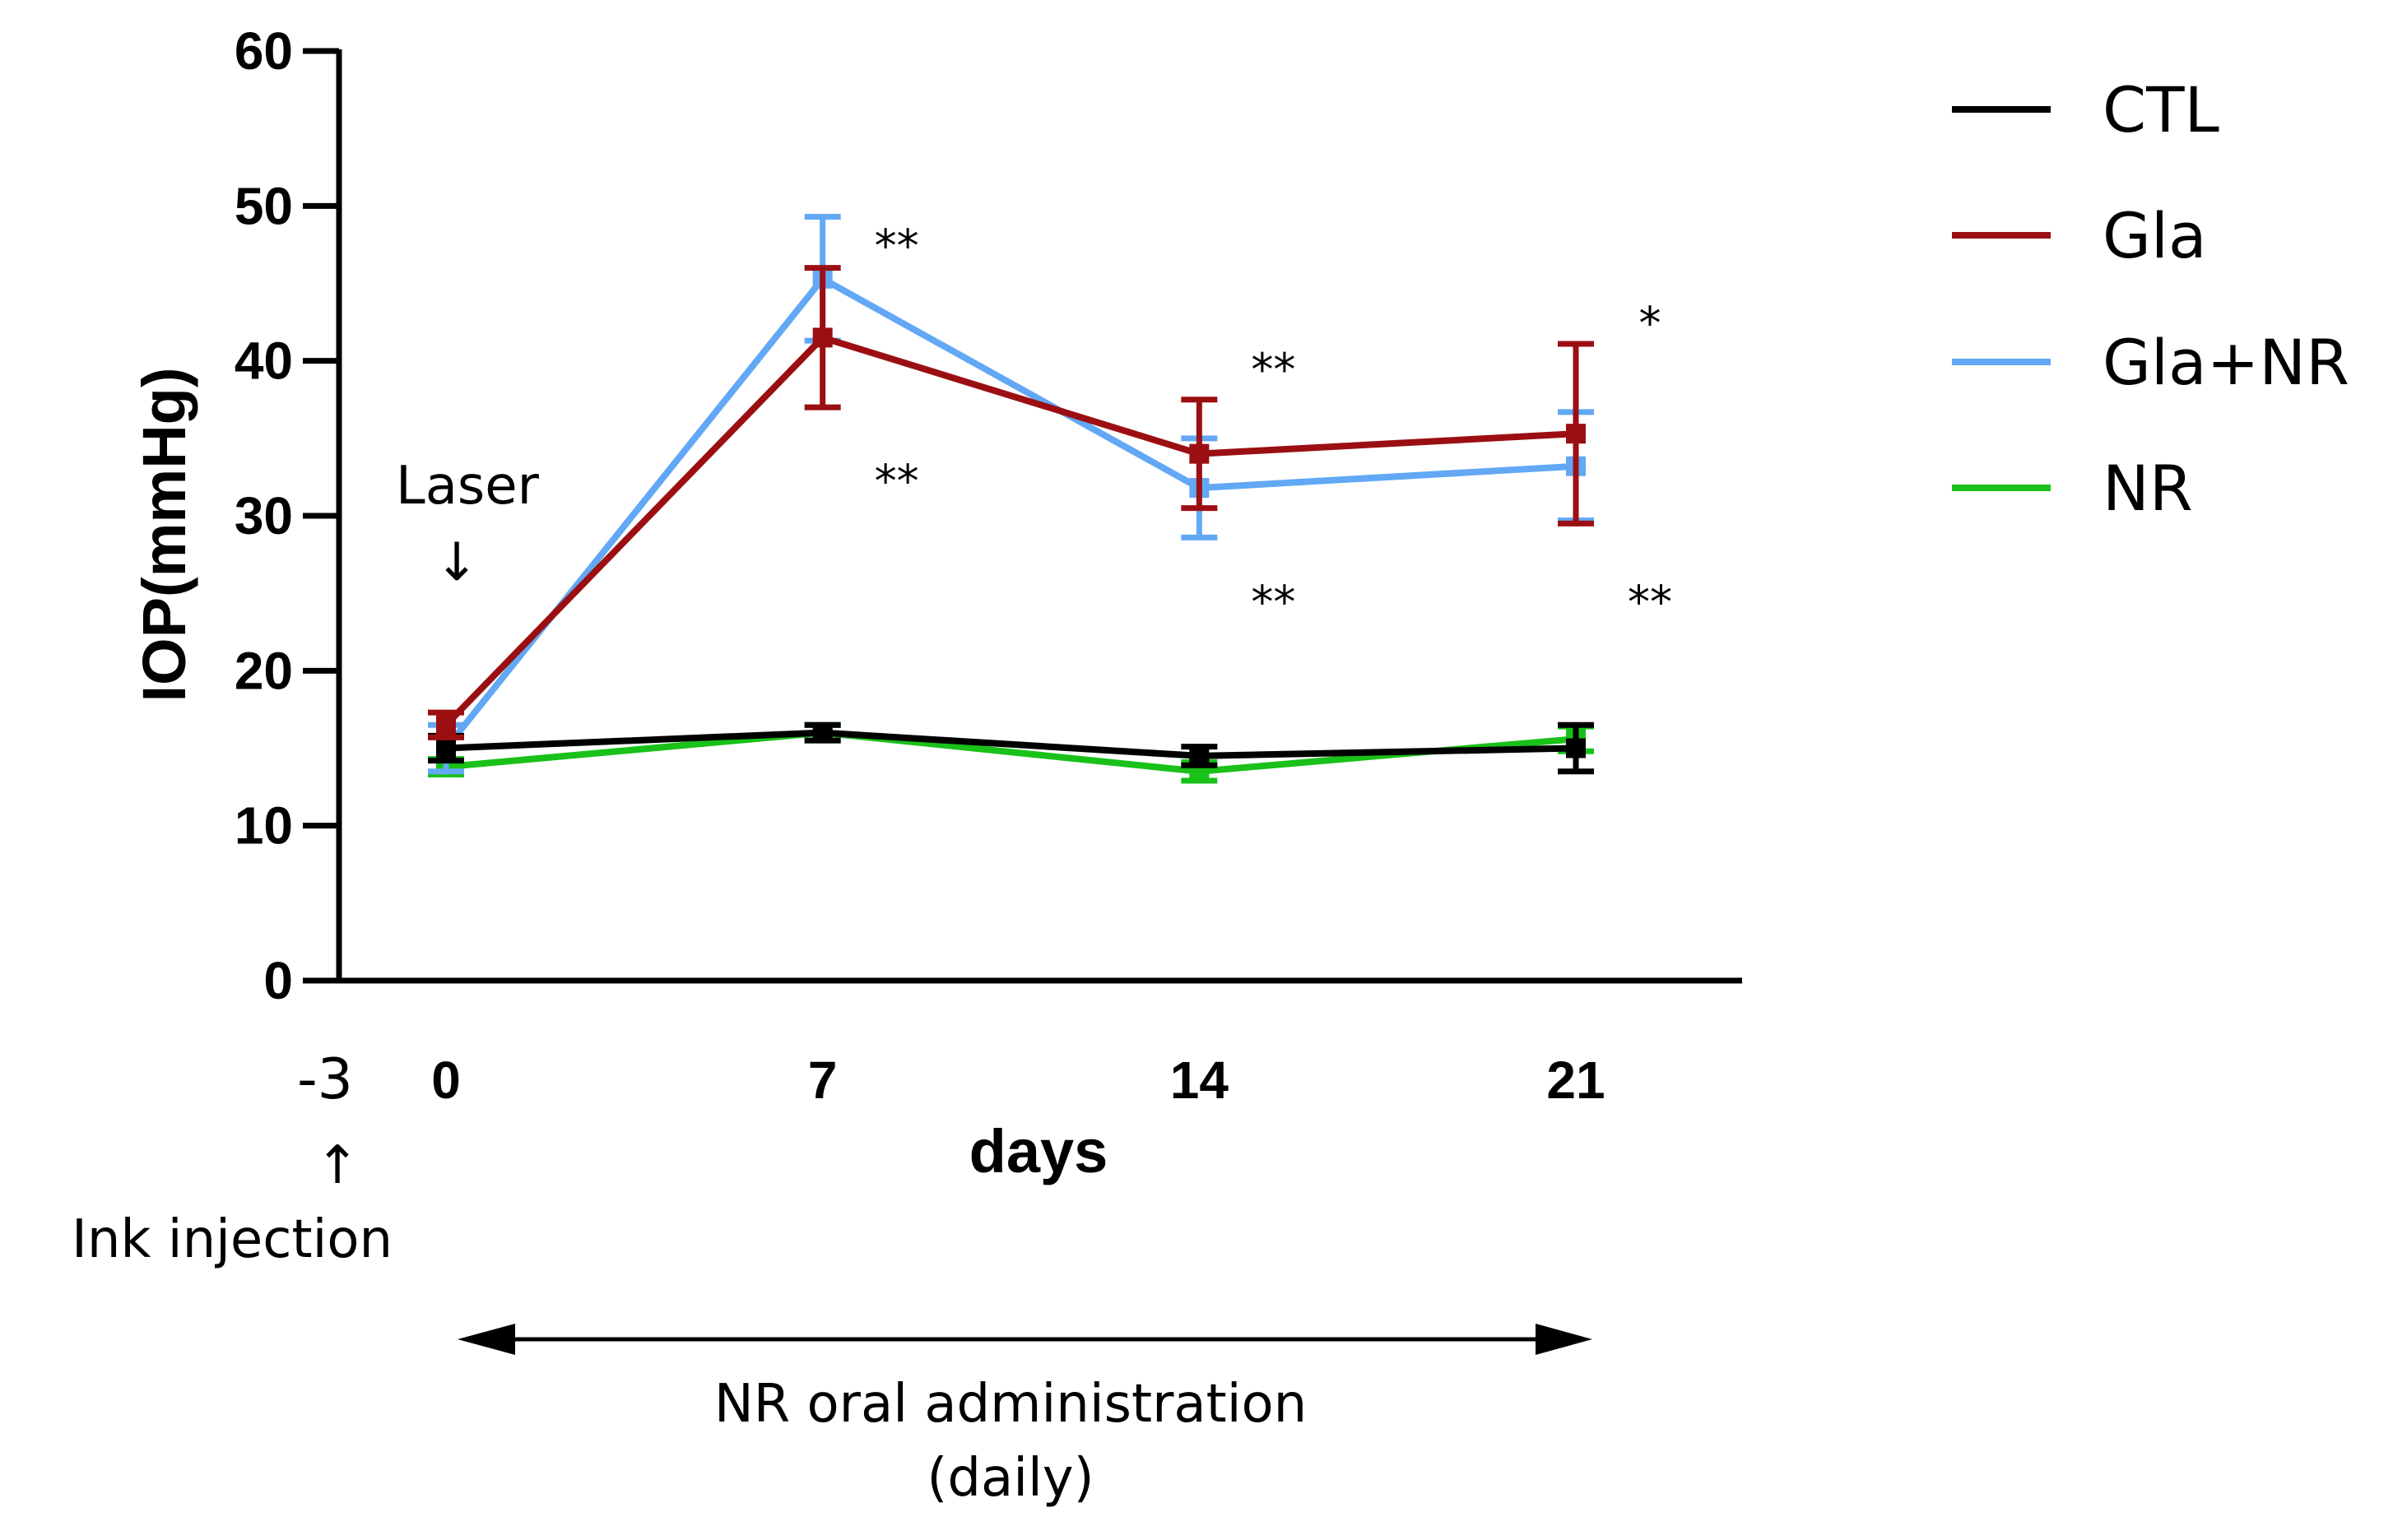  What do you see at coordinates (2155, 235) in the screenshot?
I see `legend-label: Gla` at bounding box center [2155, 235].